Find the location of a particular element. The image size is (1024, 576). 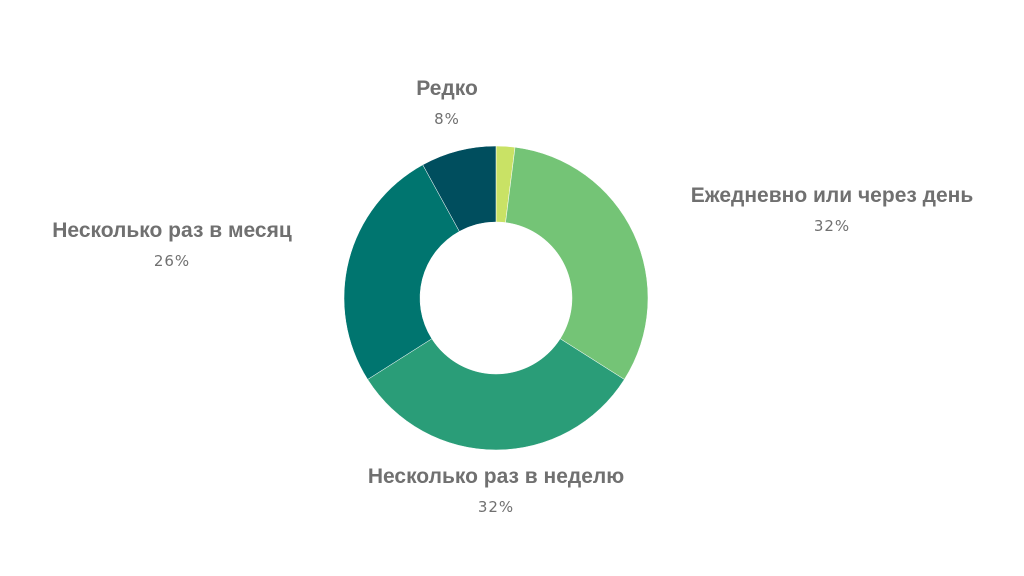

slice-pct-daily: 32% is located at coordinates (832, 226).